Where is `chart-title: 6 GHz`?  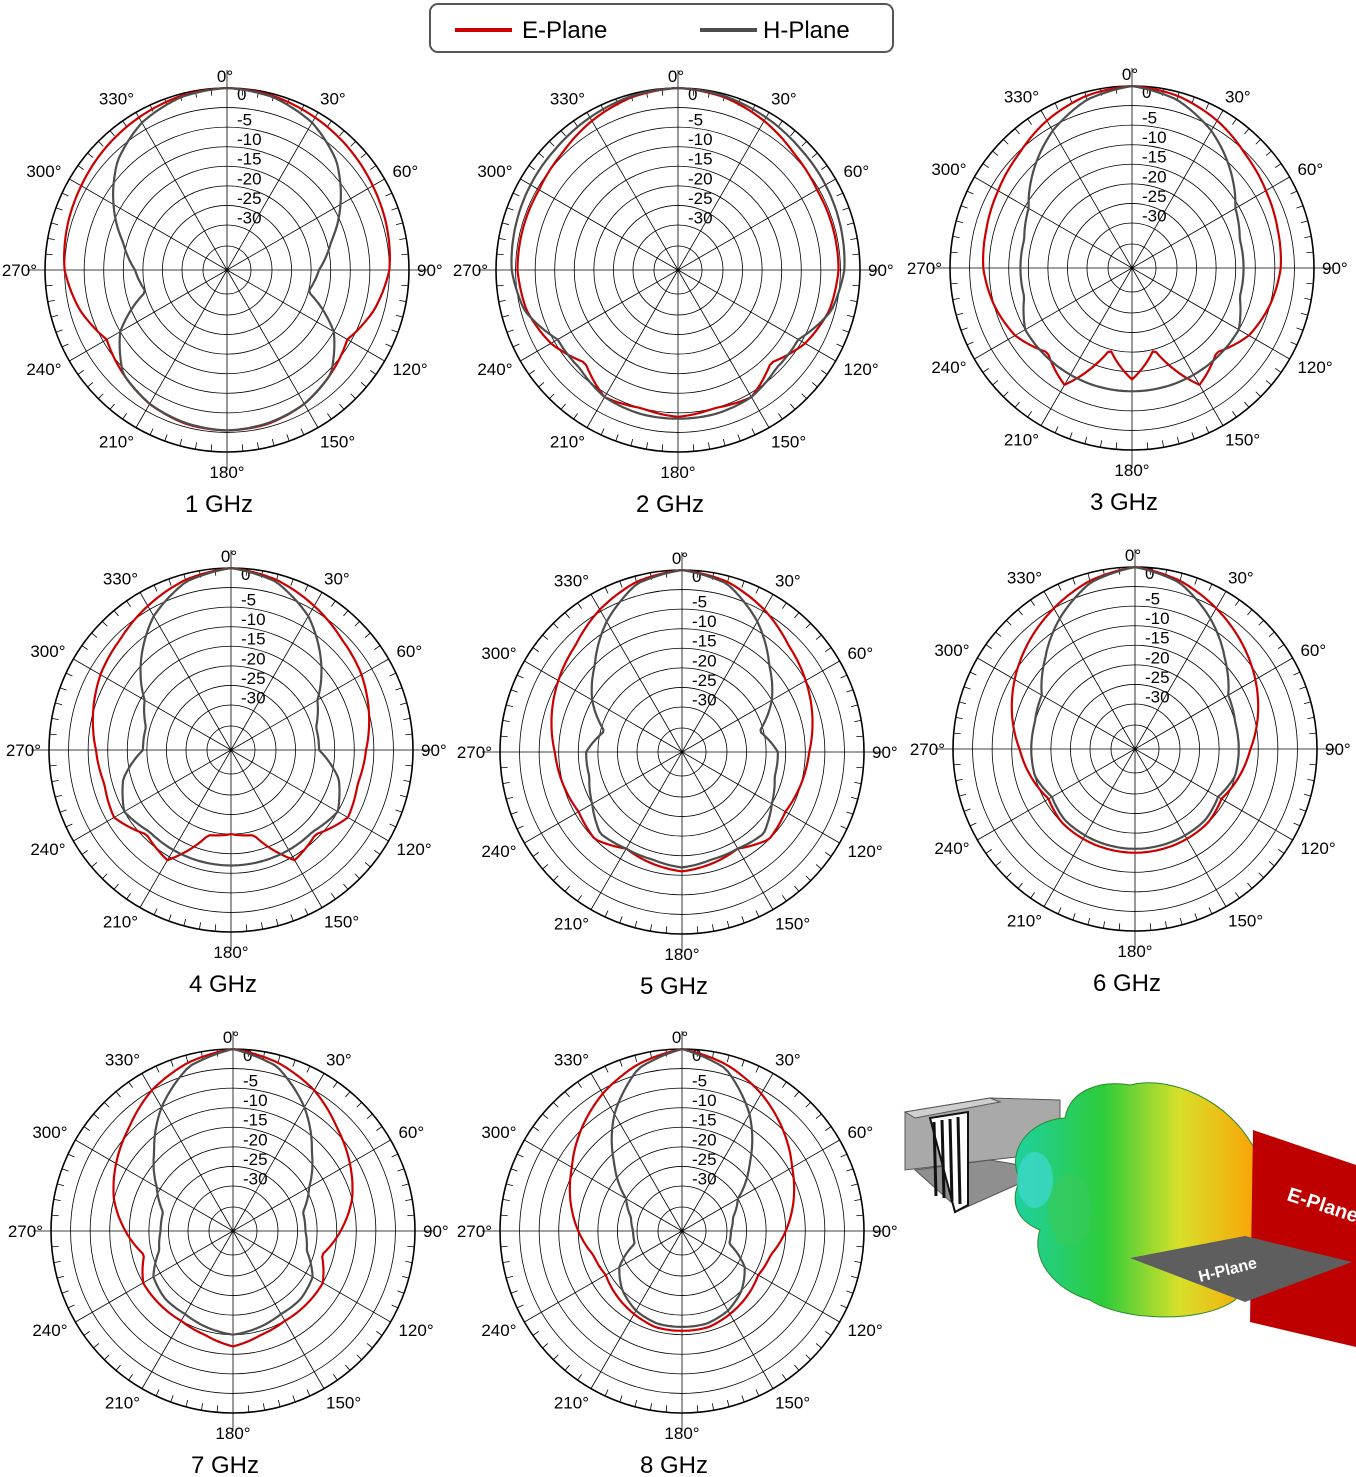 chart-title: 6 GHz is located at coordinates (1127, 983).